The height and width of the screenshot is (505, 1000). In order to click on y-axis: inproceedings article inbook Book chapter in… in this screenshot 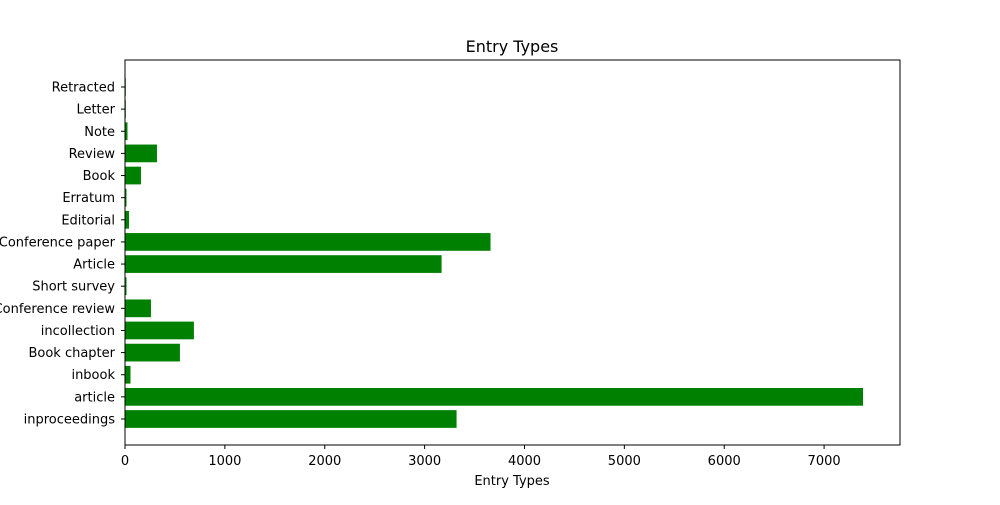, I will do `click(62, 254)`.